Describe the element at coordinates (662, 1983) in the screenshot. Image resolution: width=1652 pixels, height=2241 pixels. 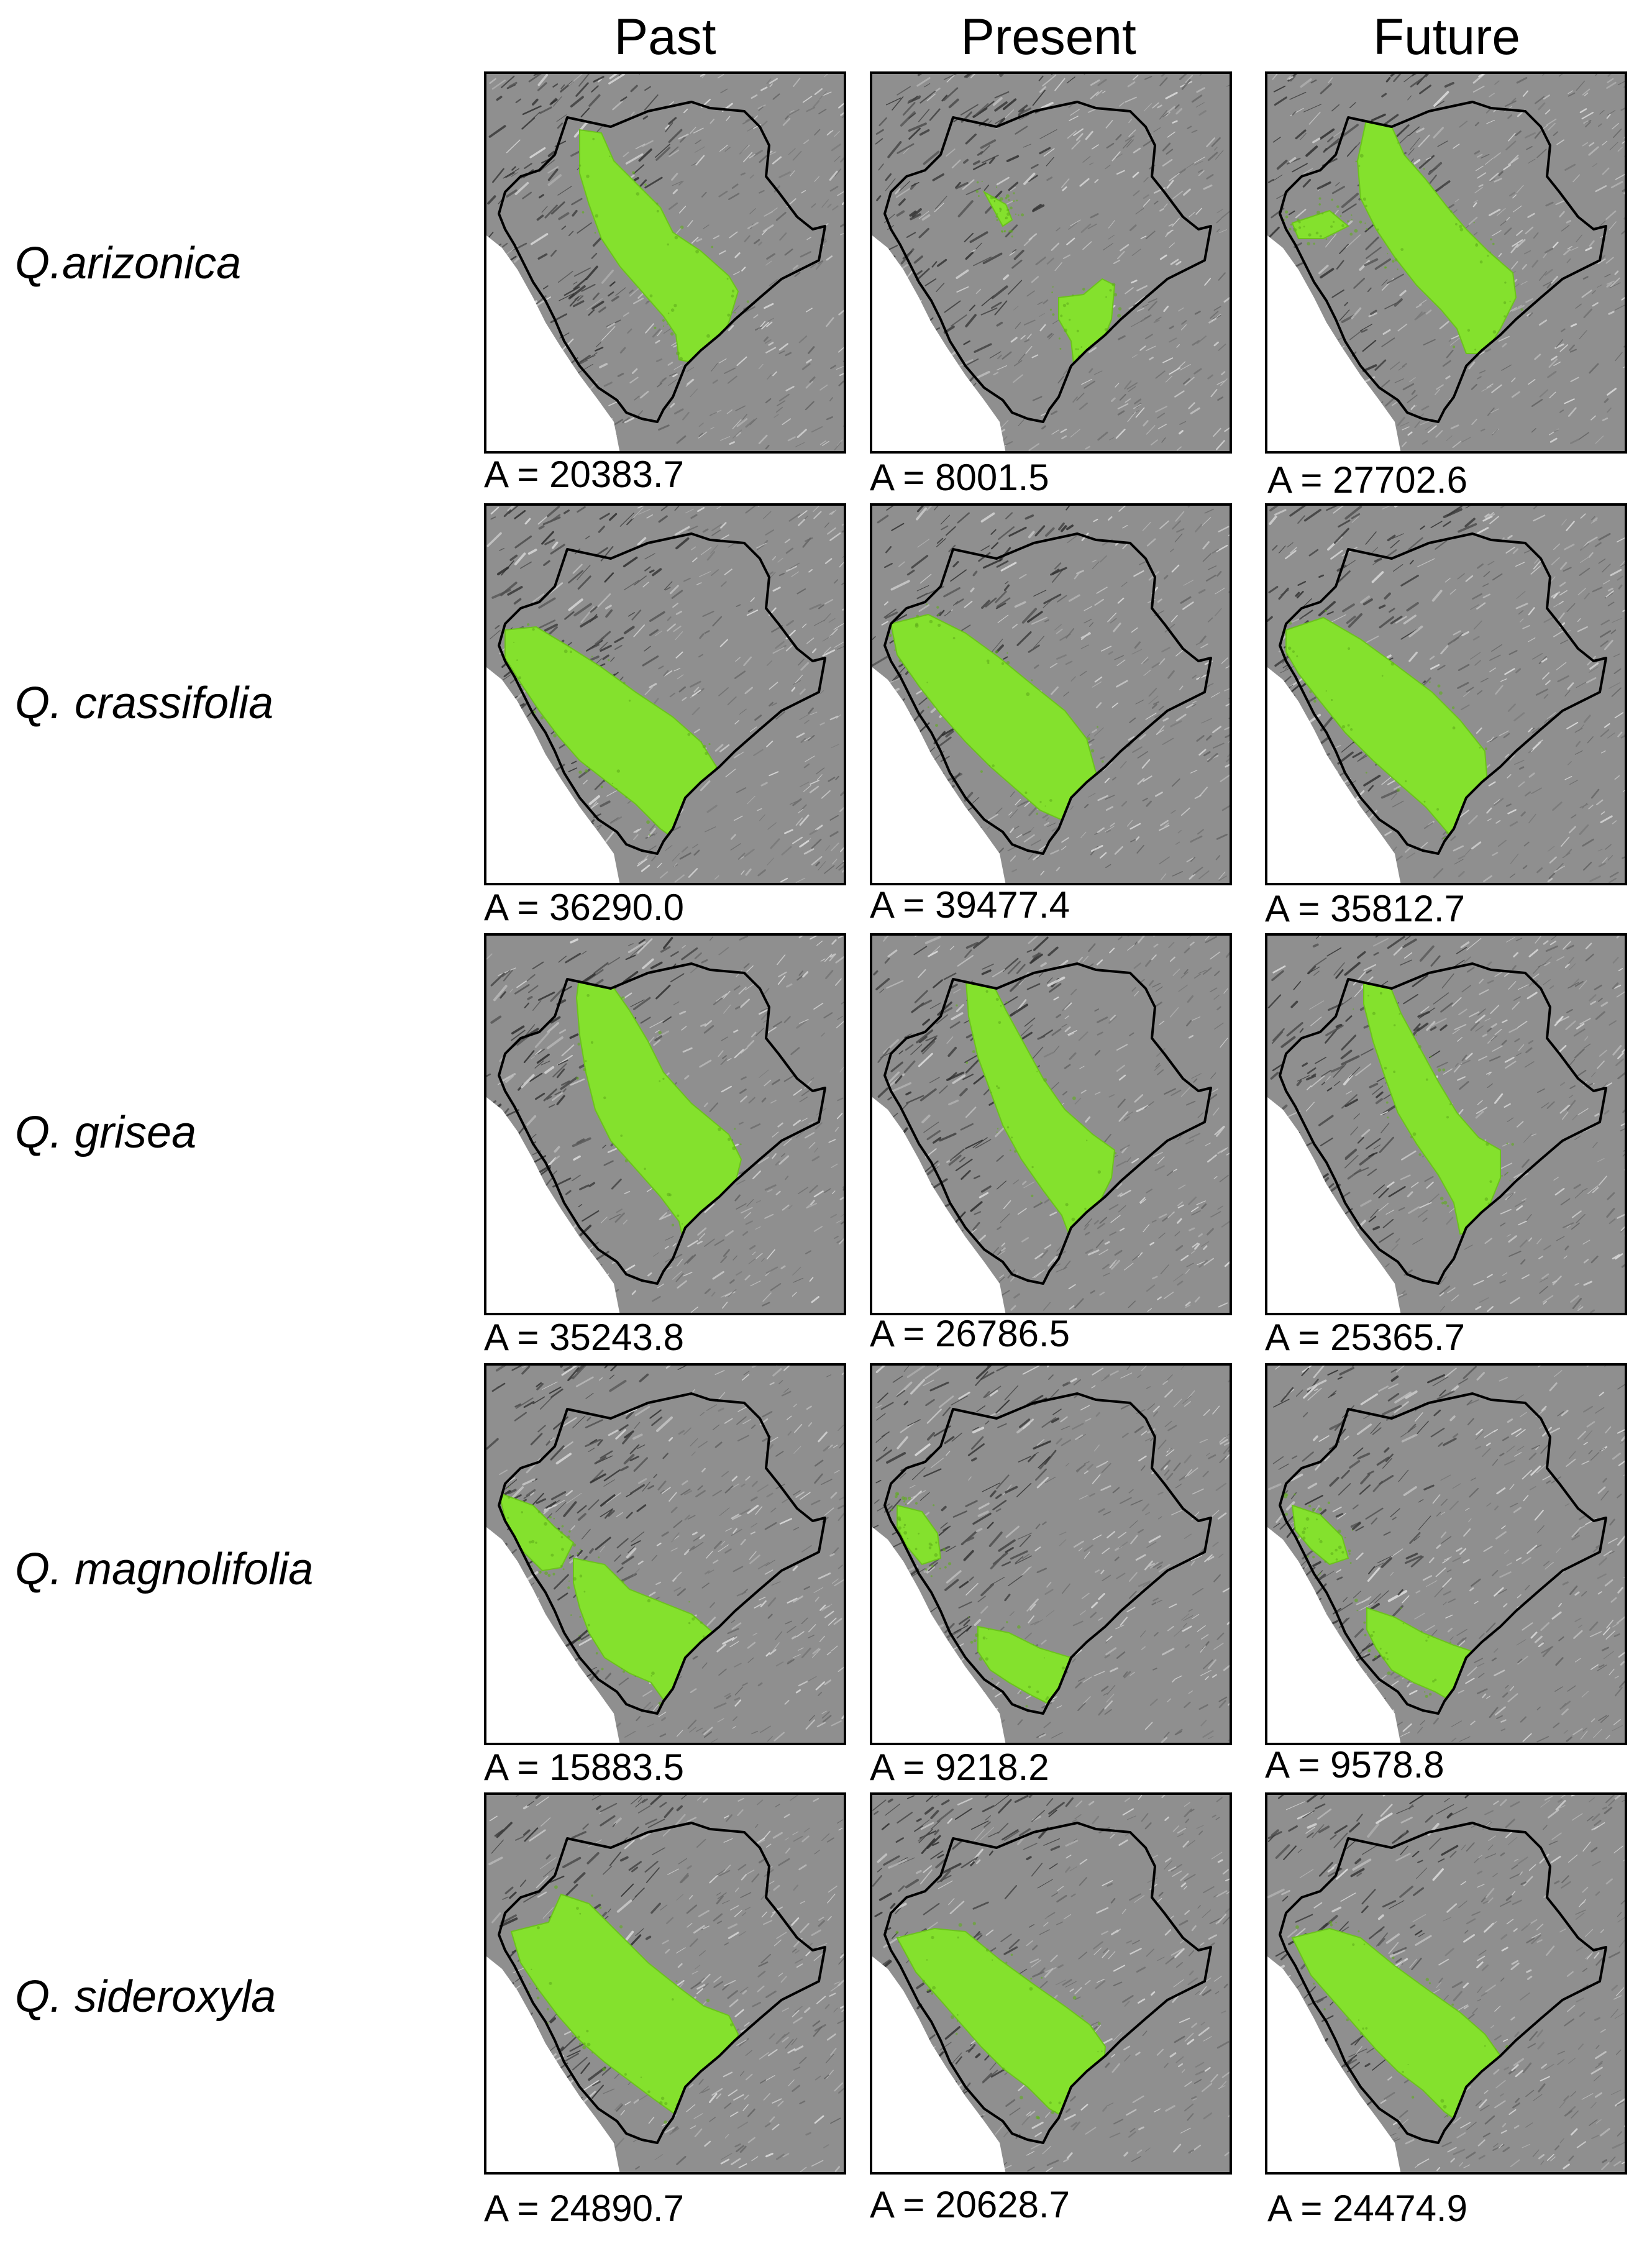
I see `map-panel-q-sideroxyla-past-state-boundary` at that location.